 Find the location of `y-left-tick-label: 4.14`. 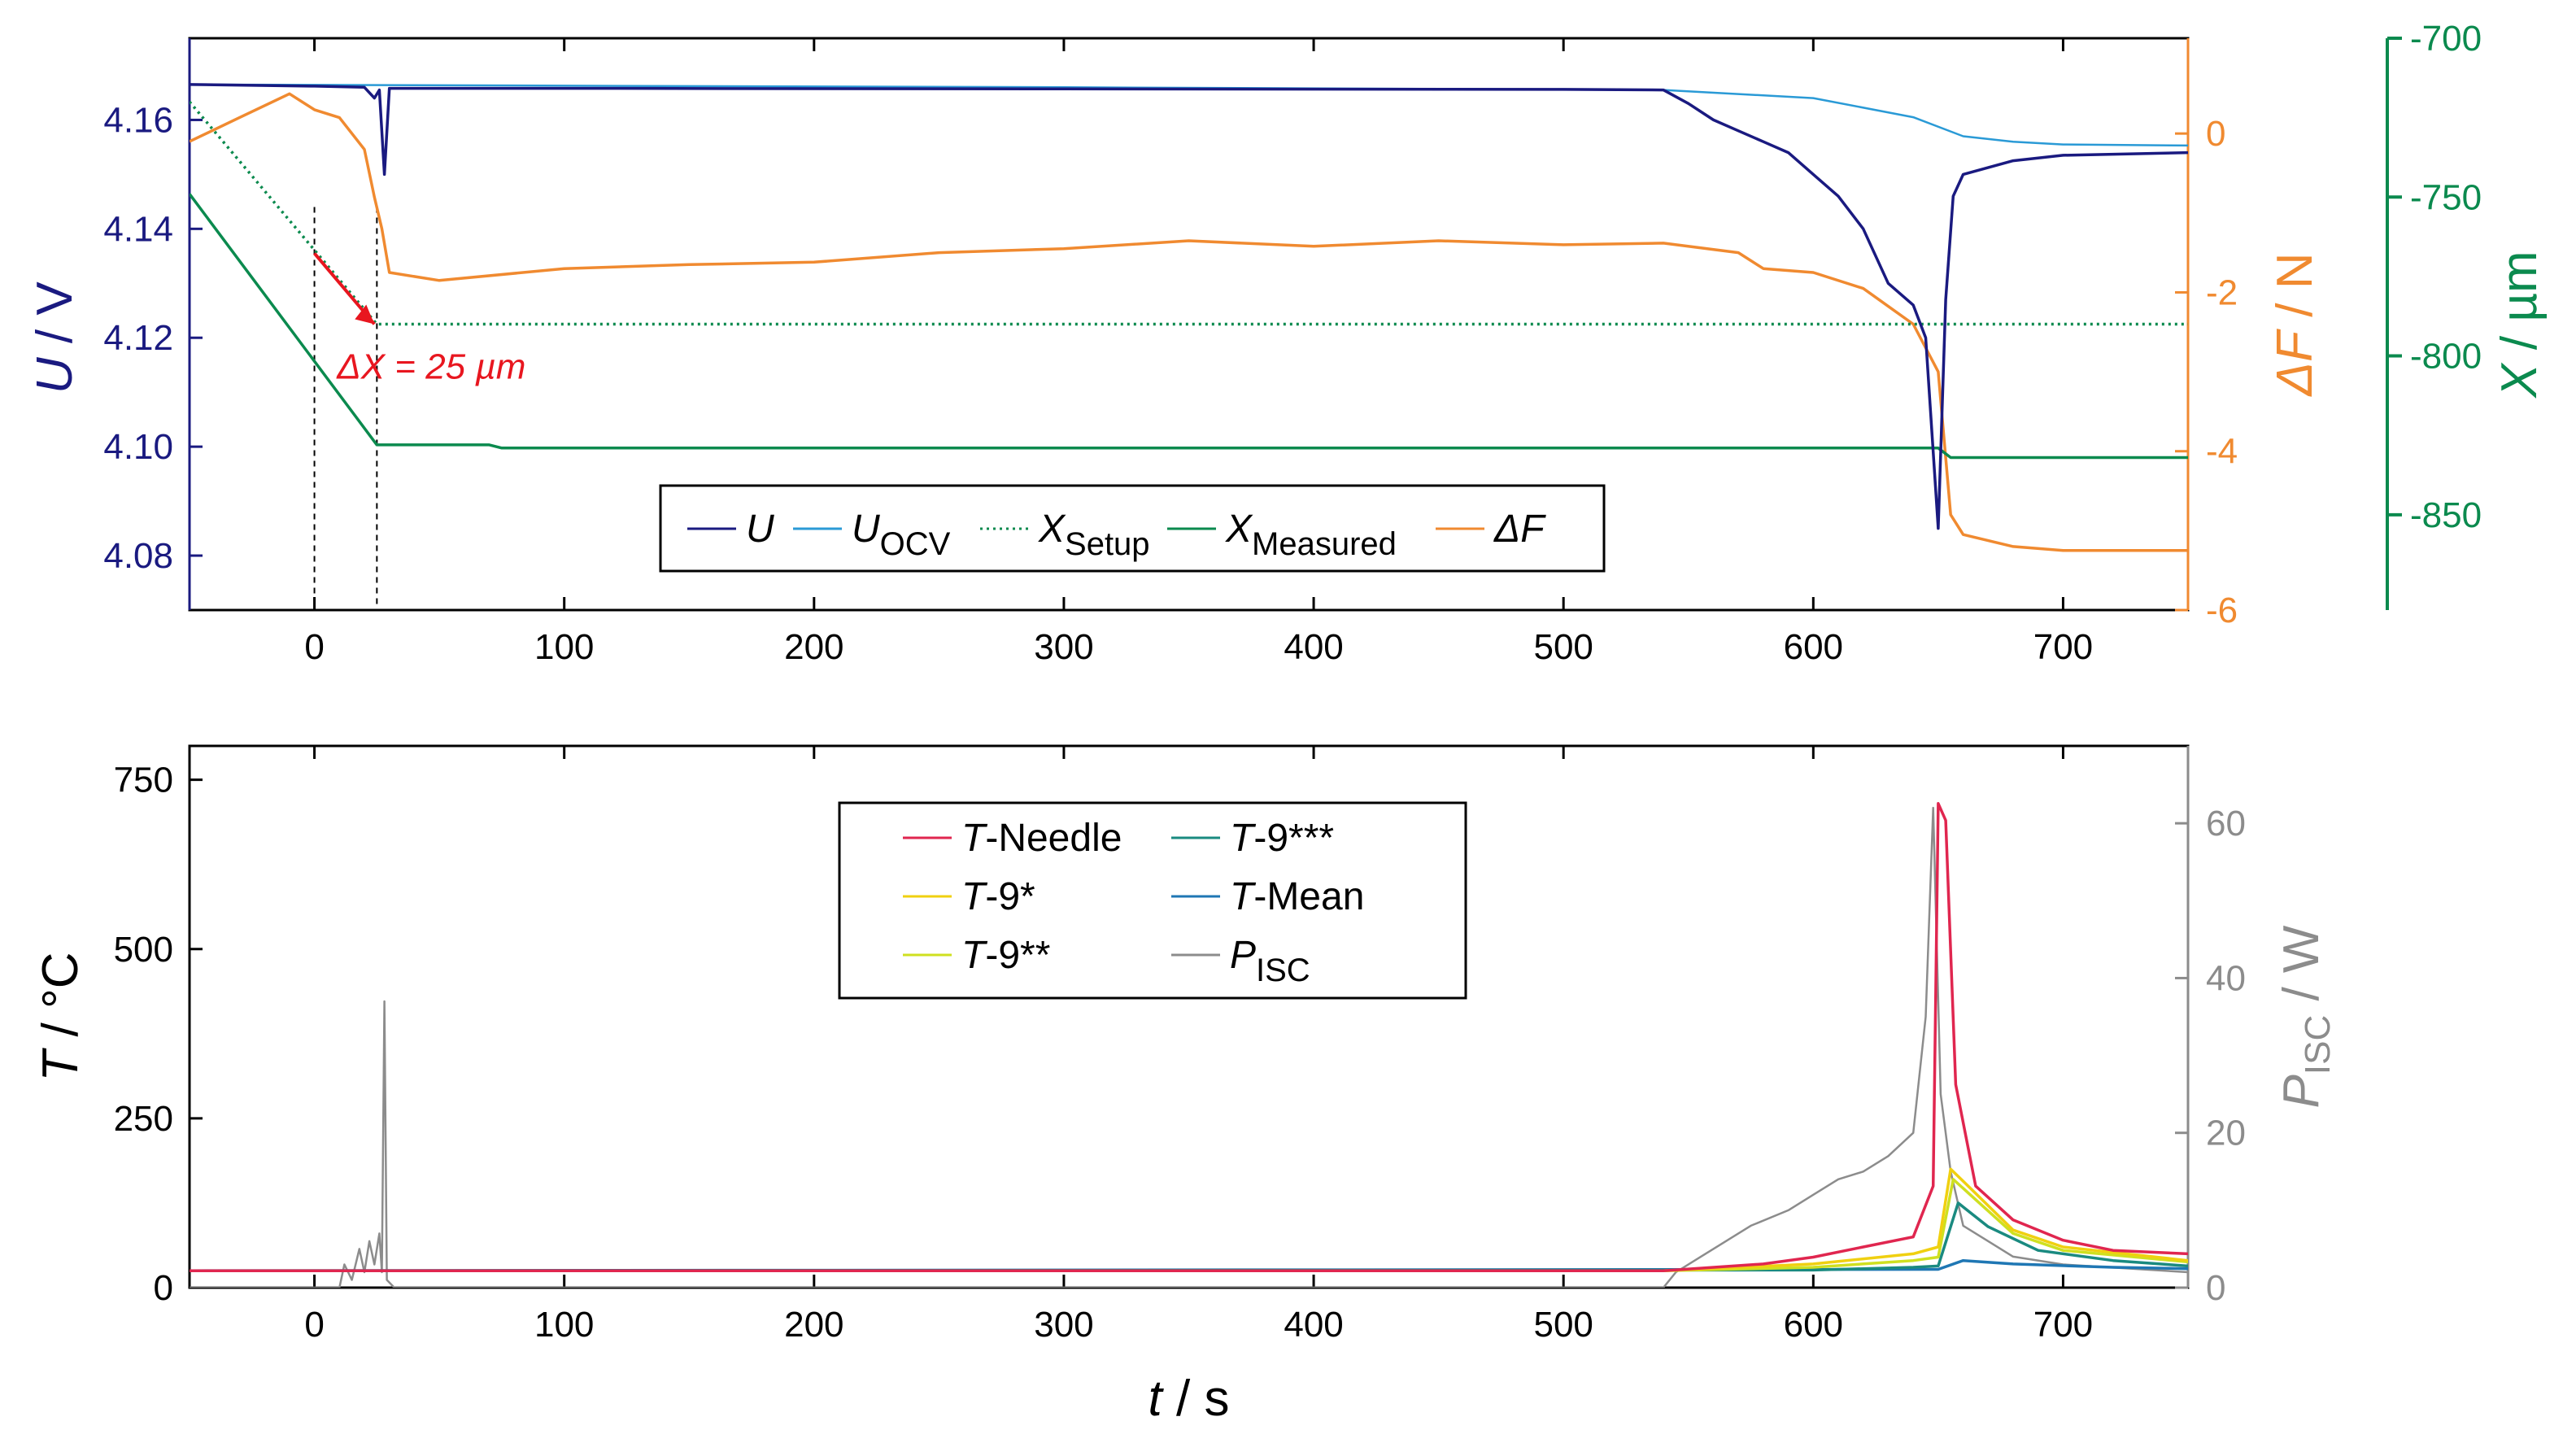

y-left-tick-label: 4.14 is located at coordinates (138, 229).